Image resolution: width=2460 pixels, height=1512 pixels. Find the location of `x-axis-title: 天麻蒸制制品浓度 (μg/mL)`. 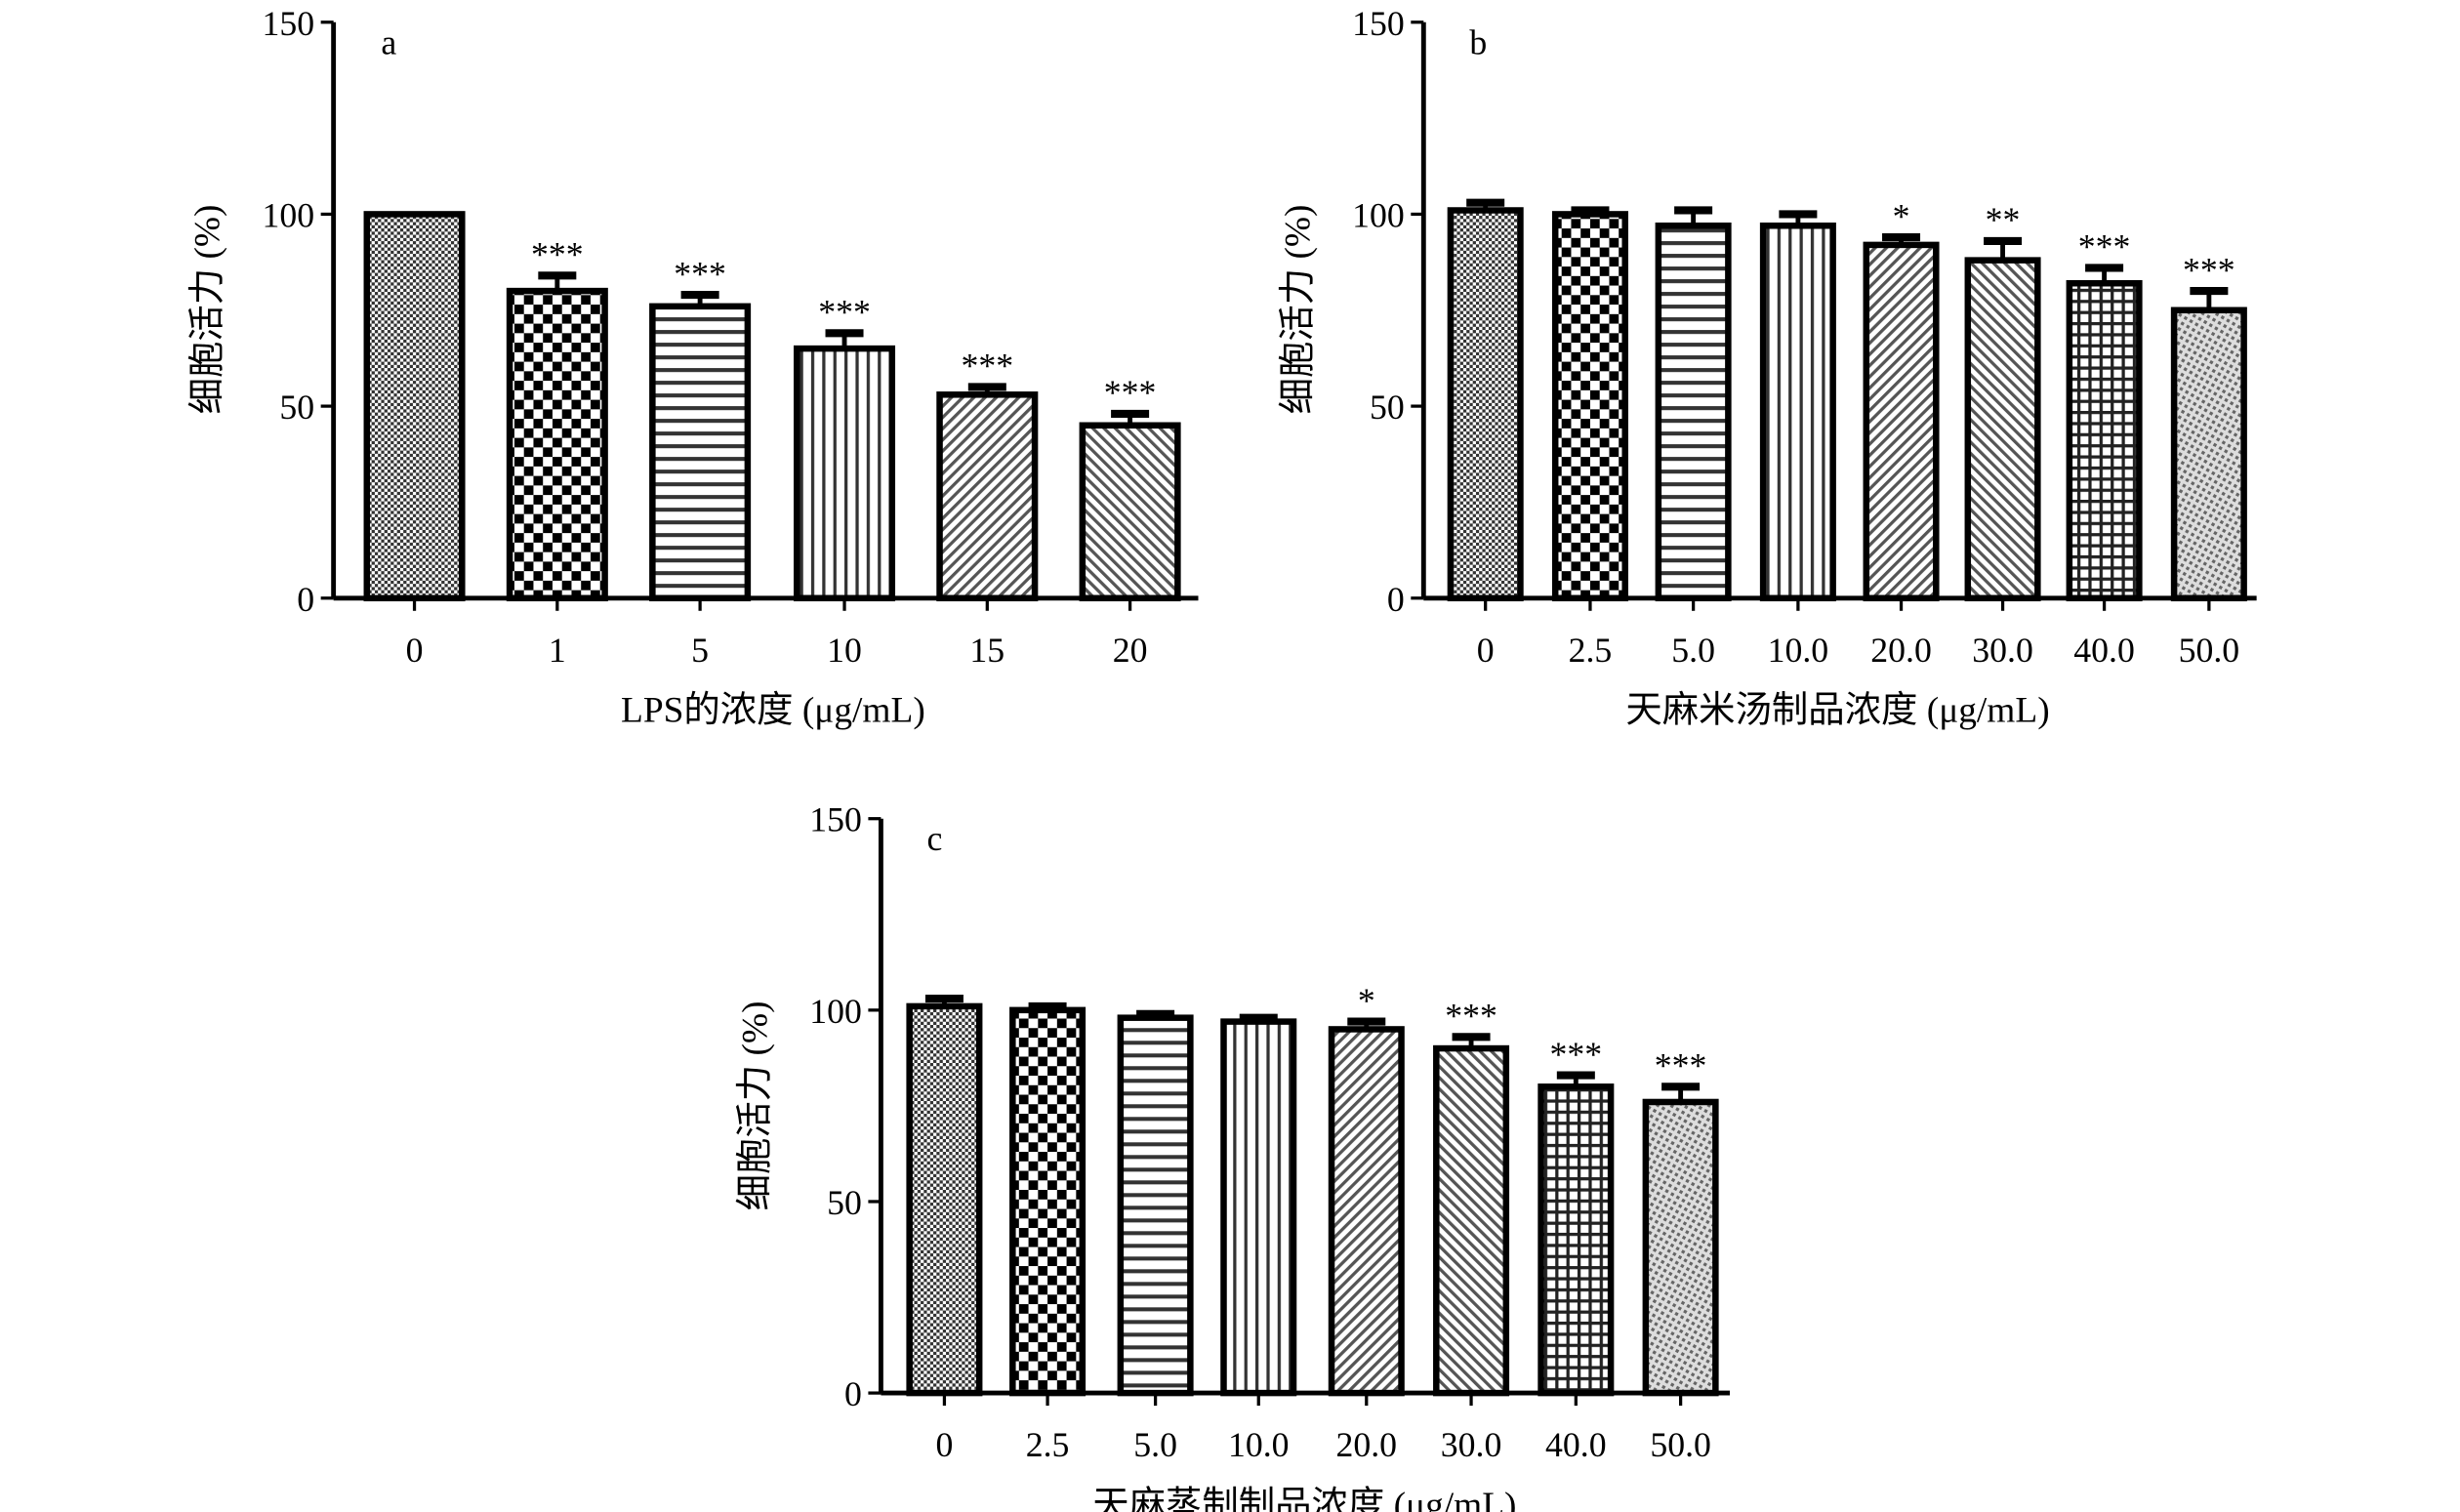

x-axis-title: 天麻蒸制制品浓度 (μg/mL) is located at coordinates (1304, 1498).